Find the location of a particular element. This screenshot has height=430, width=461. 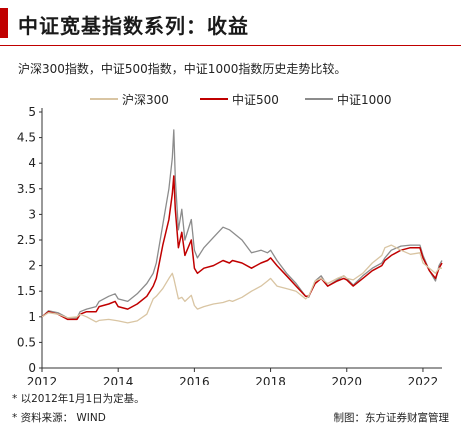

x-tick-label: 2016 is located at coordinates (194, 380).